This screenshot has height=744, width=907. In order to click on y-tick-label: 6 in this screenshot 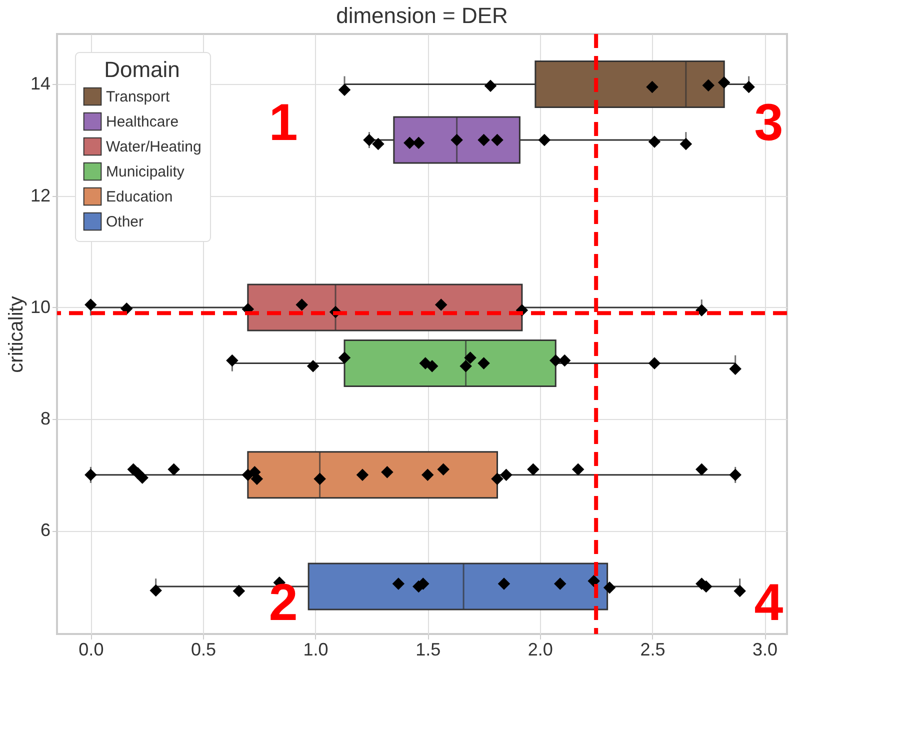, I will do `click(45, 530)`.